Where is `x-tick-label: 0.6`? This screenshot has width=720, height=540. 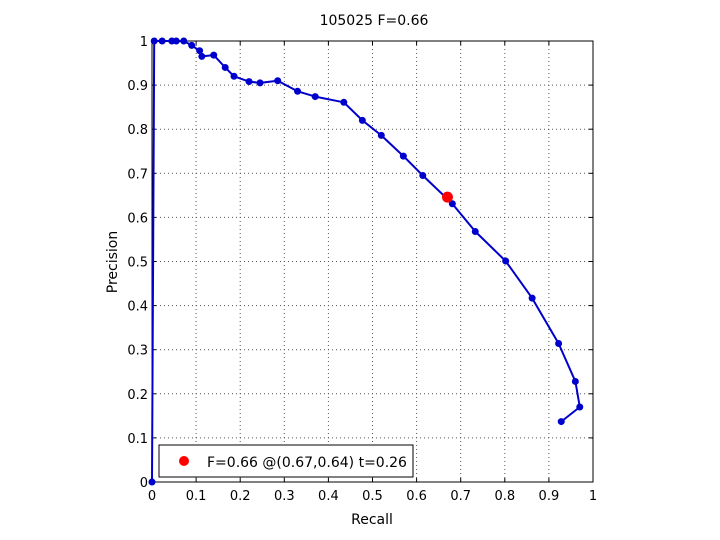
x-tick-label: 0.6 is located at coordinates (416, 496).